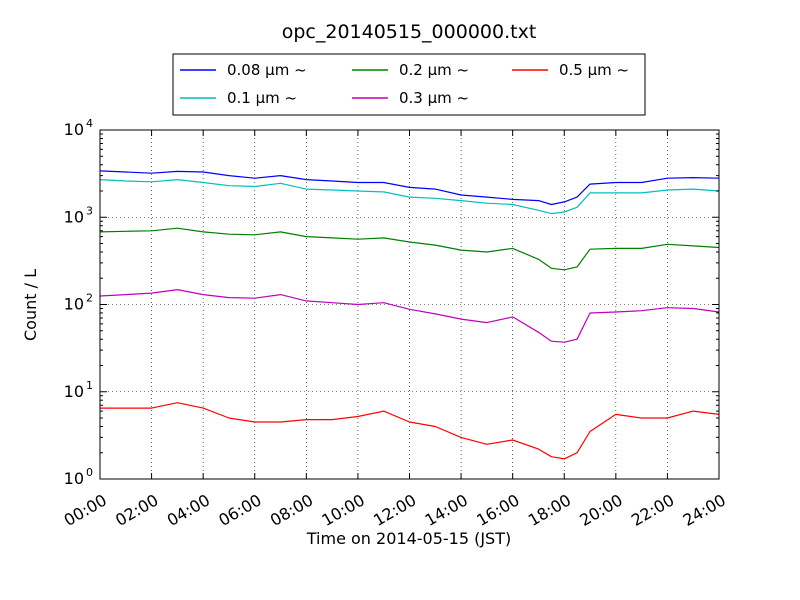 This screenshot has width=800, height=600. What do you see at coordinates (446, 510) in the screenshot?
I see `x-tick-label: 14:00` at bounding box center [446, 510].